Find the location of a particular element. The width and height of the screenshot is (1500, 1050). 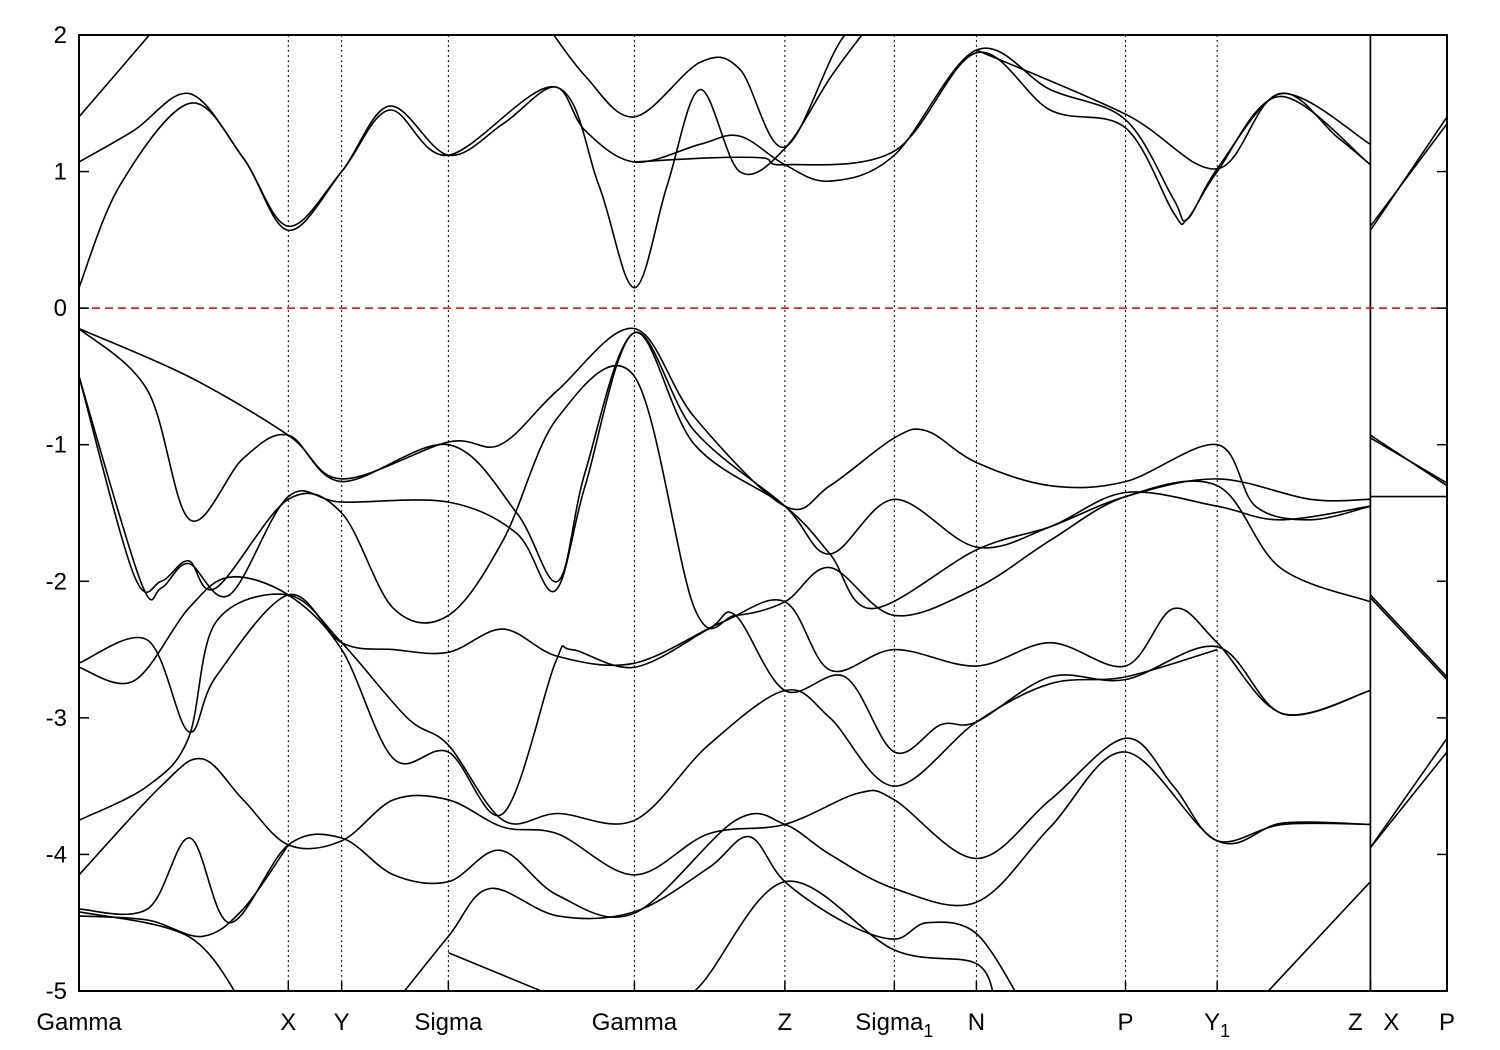

y-tick-label: 2 is located at coordinates (60, 35).